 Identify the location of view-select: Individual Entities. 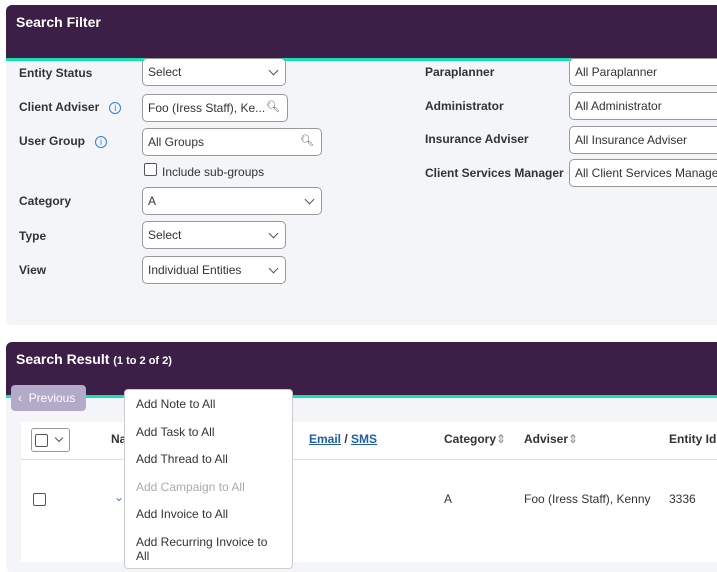
(214, 270).